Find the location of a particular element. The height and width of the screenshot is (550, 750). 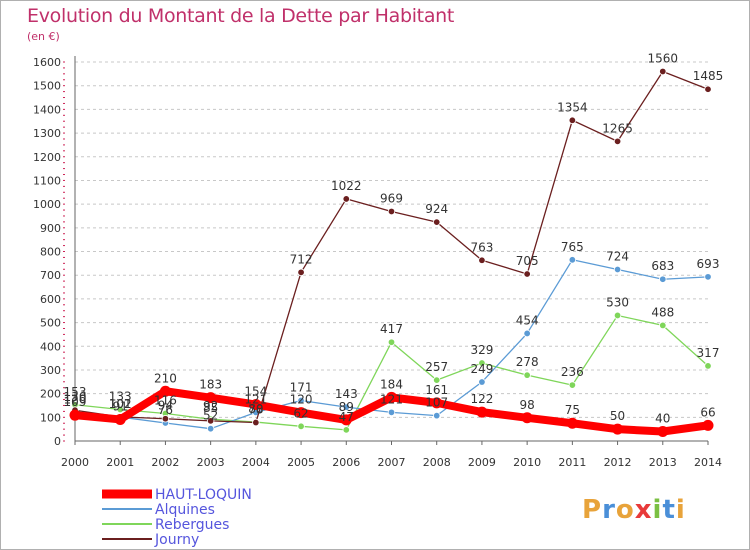

data-label-journy: 1560 is located at coordinates (663, 58).